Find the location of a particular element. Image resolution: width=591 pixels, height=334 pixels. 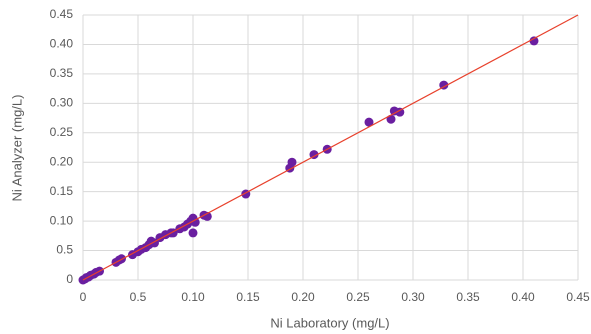

x-tick-label: 0.25 is located at coordinates (358, 297).